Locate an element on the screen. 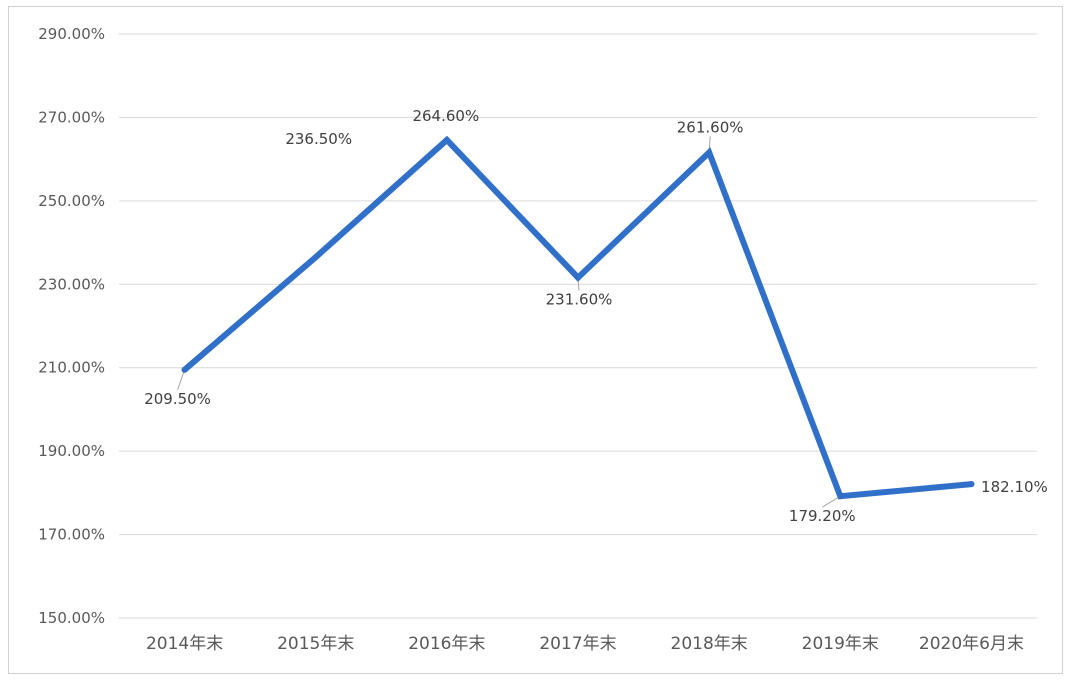  y-tick-label: 150.00% is located at coordinates (71, 618).